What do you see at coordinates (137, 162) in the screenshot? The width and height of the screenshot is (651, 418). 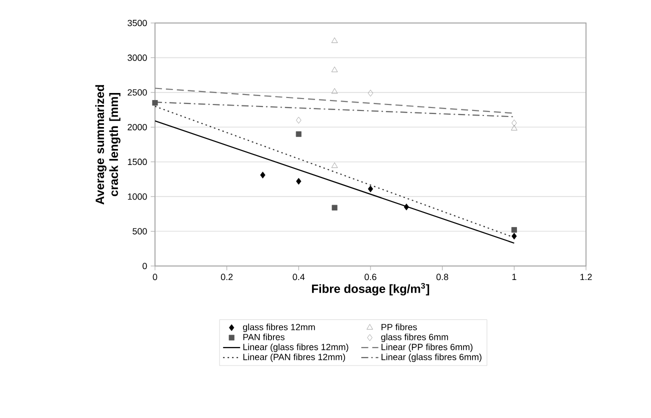 I see `y-tick-label: 1500` at bounding box center [137, 162].